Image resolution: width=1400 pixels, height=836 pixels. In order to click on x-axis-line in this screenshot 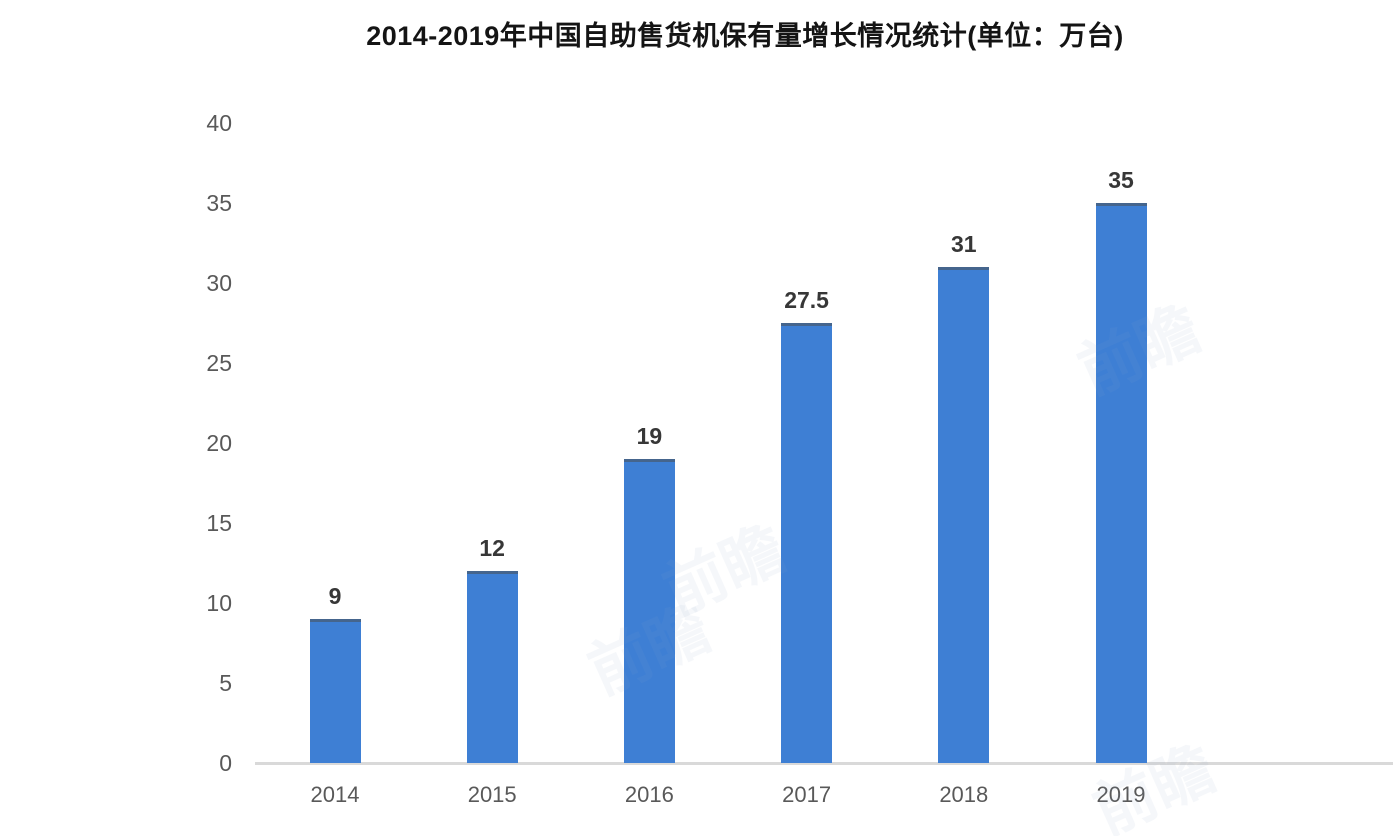, I will do `click(824, 763)`.